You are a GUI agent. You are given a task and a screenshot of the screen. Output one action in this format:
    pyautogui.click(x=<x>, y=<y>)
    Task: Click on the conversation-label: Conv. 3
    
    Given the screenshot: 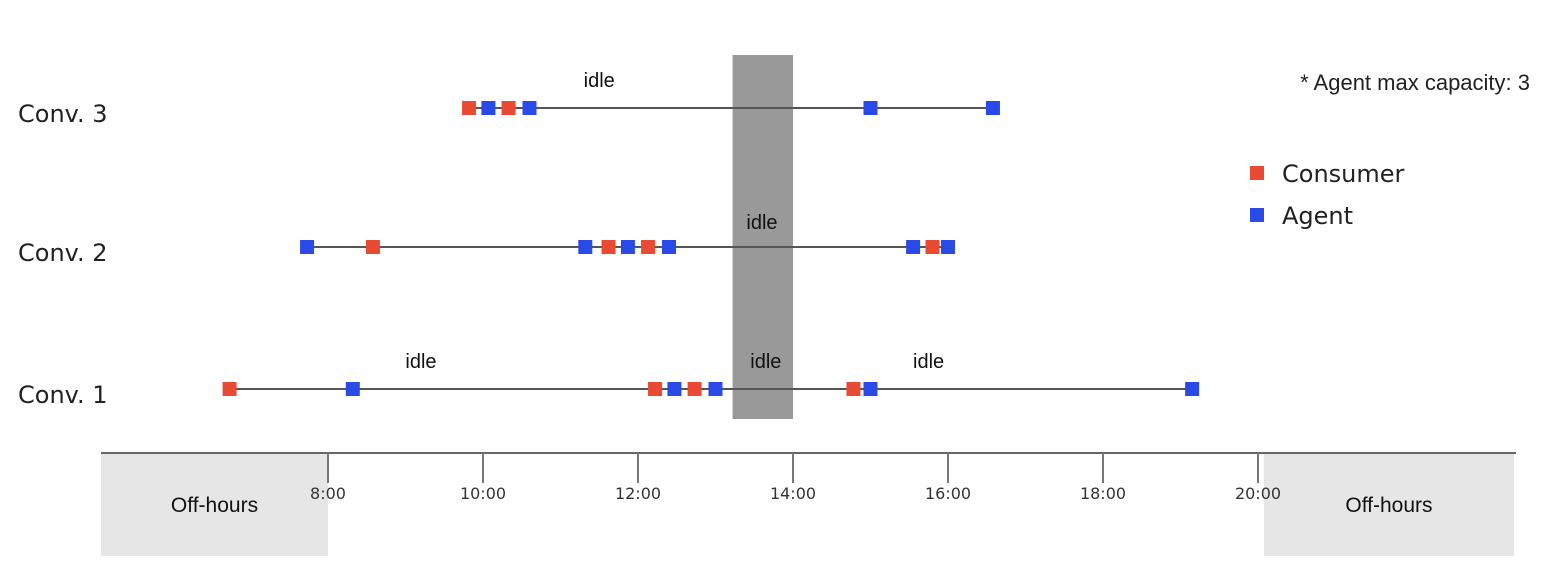 What is the action you would take?
    pyautogui.click(x=63, y=114)
    